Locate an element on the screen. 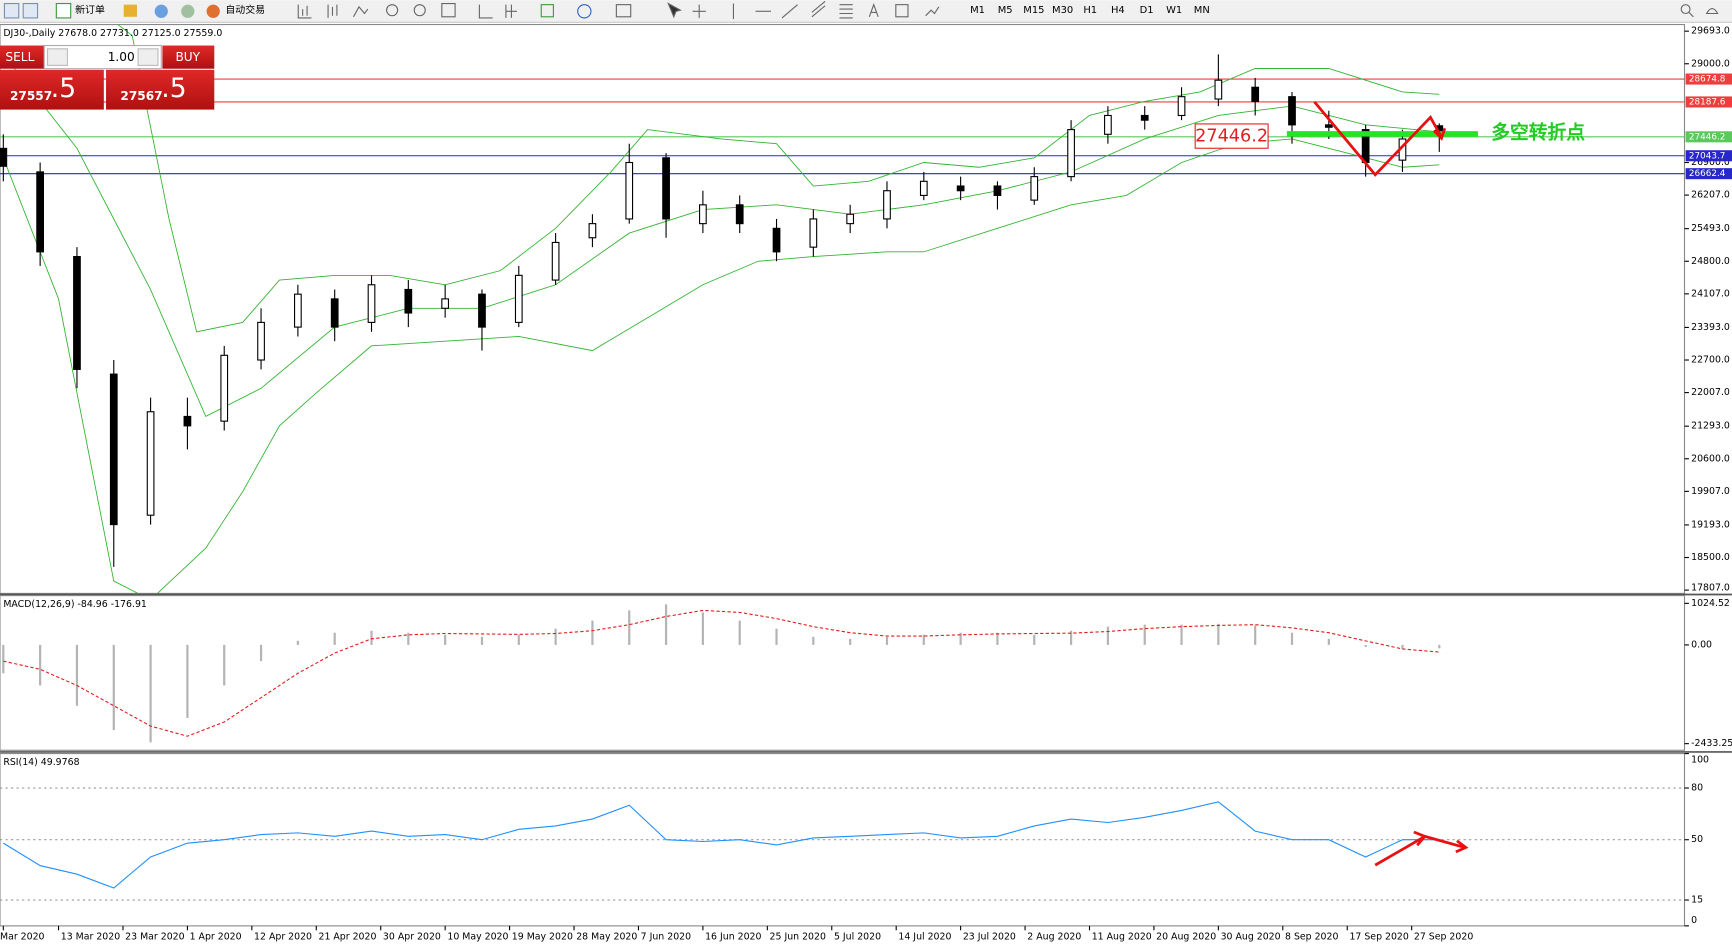 Image resolution: width=1732 pixels, height=950 pixels. lots-value: 1.00 is located at coordinates (121, 57).